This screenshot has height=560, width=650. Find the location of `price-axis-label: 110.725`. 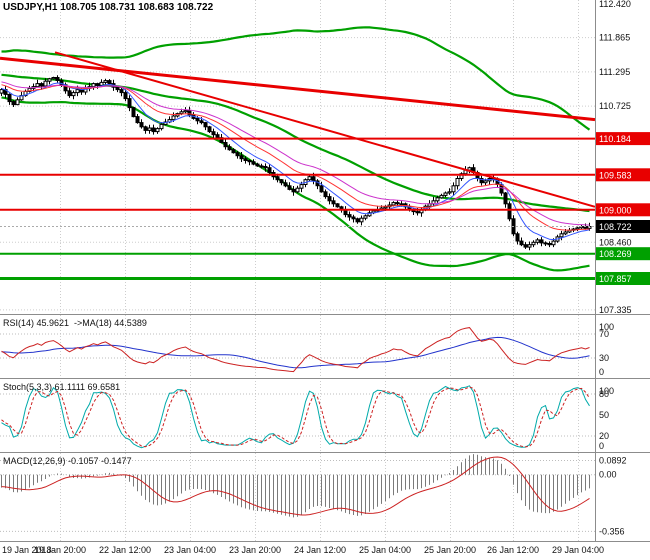

price-axis-label: 110.725 is located at coordinates (615, 106).